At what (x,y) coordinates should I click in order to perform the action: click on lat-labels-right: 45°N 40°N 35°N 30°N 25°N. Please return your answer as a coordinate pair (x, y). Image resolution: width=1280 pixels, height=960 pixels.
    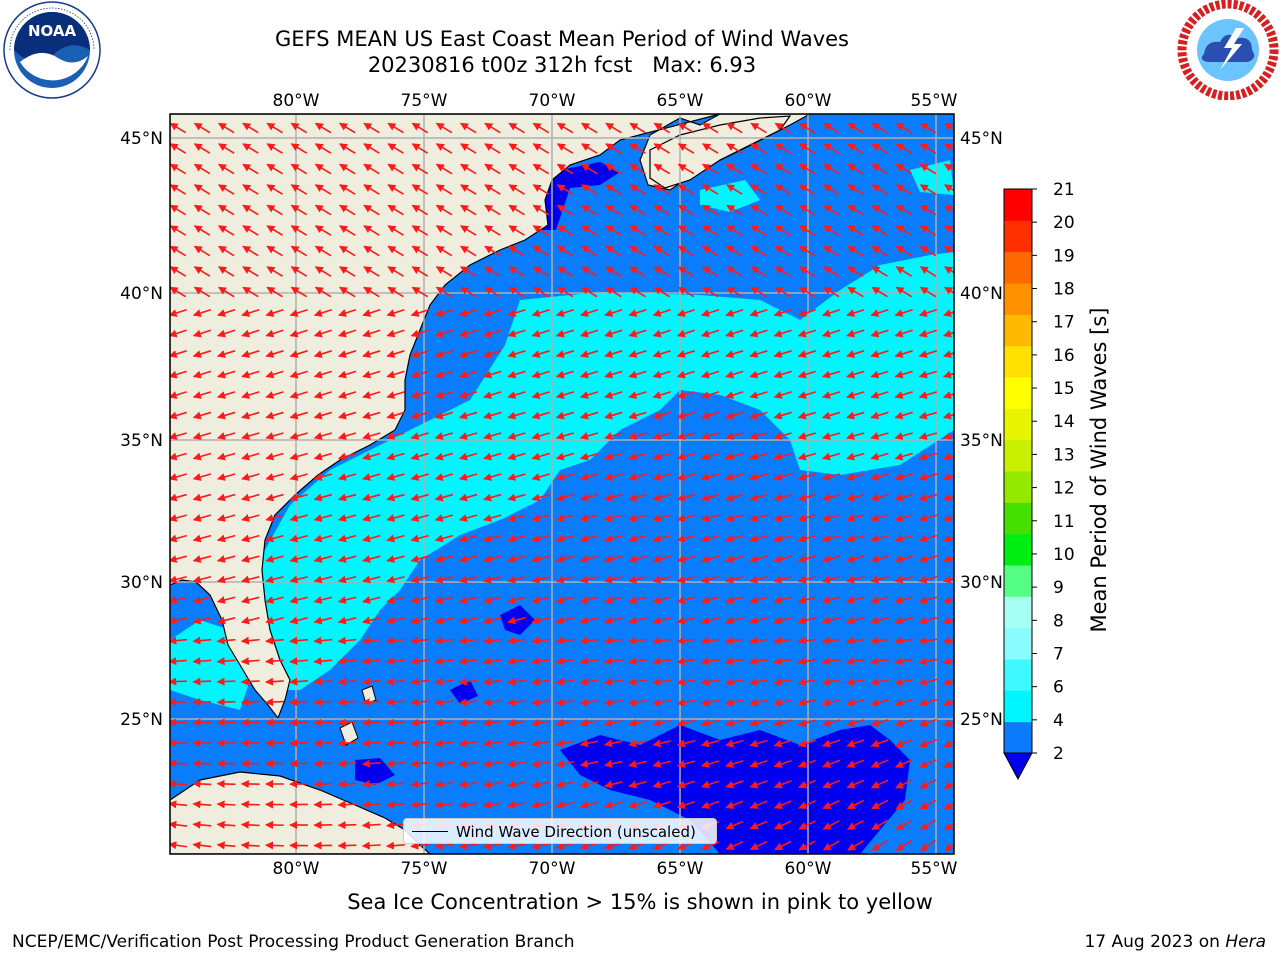
    Looking at the image, I should click on (981, 429).